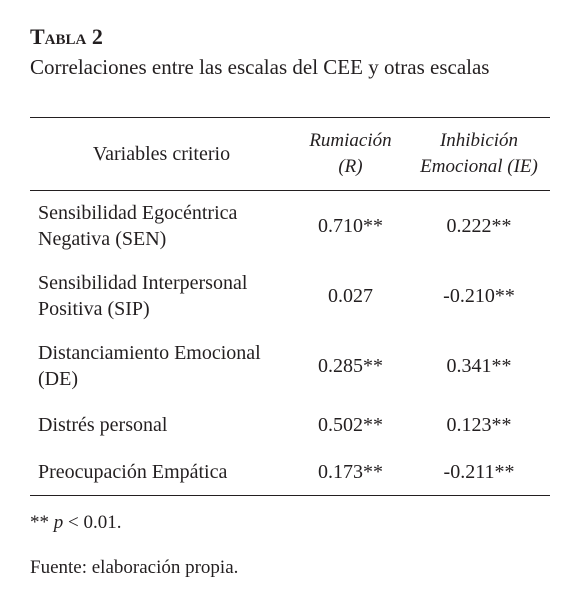 Image resolution: width=580 pixels, height=604 pixels. What do you see at coordinates (479, 226) in the screenshot?
I see `cell: 0.222**` at bounding box center [479, 226].